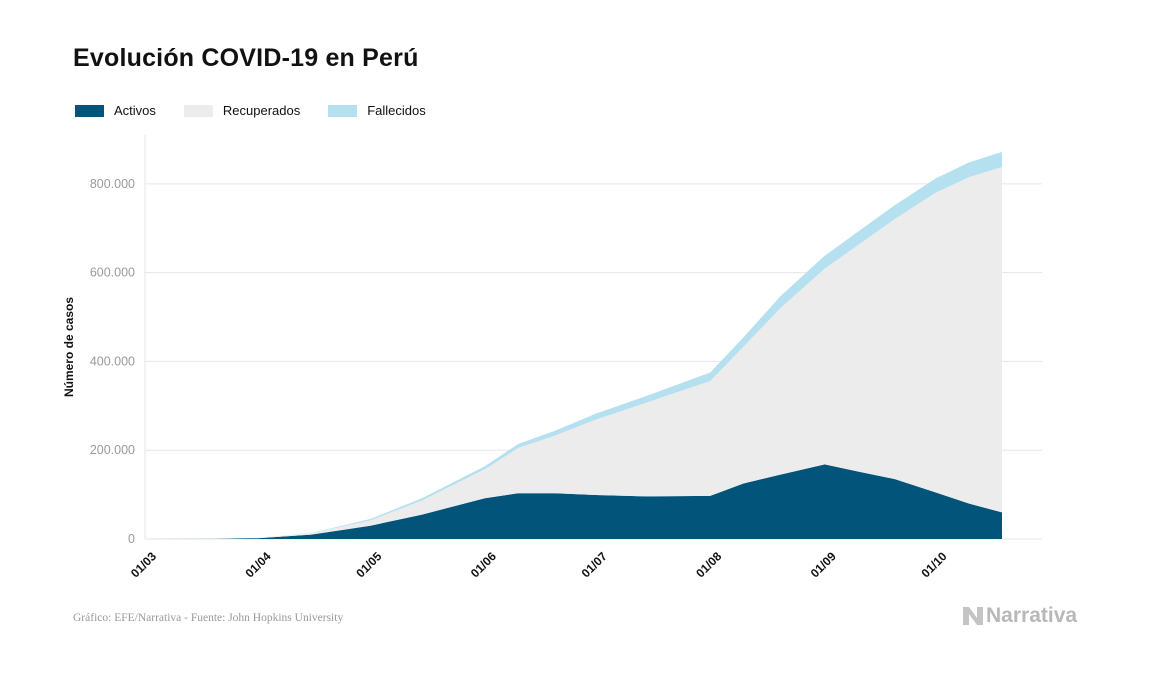 The width and height of the screenshot is (1157, 674). I want to click on legend-item-activos: Activos, so click(115, 110).